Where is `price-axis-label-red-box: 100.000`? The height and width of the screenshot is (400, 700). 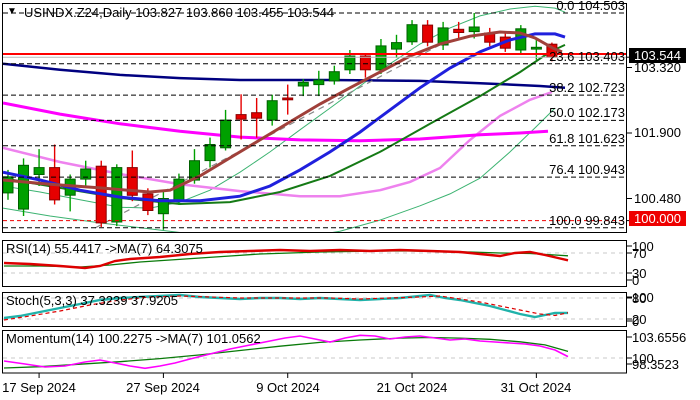
price-axis-label-red-box: 100.000 is located at coordinates (657, 218).